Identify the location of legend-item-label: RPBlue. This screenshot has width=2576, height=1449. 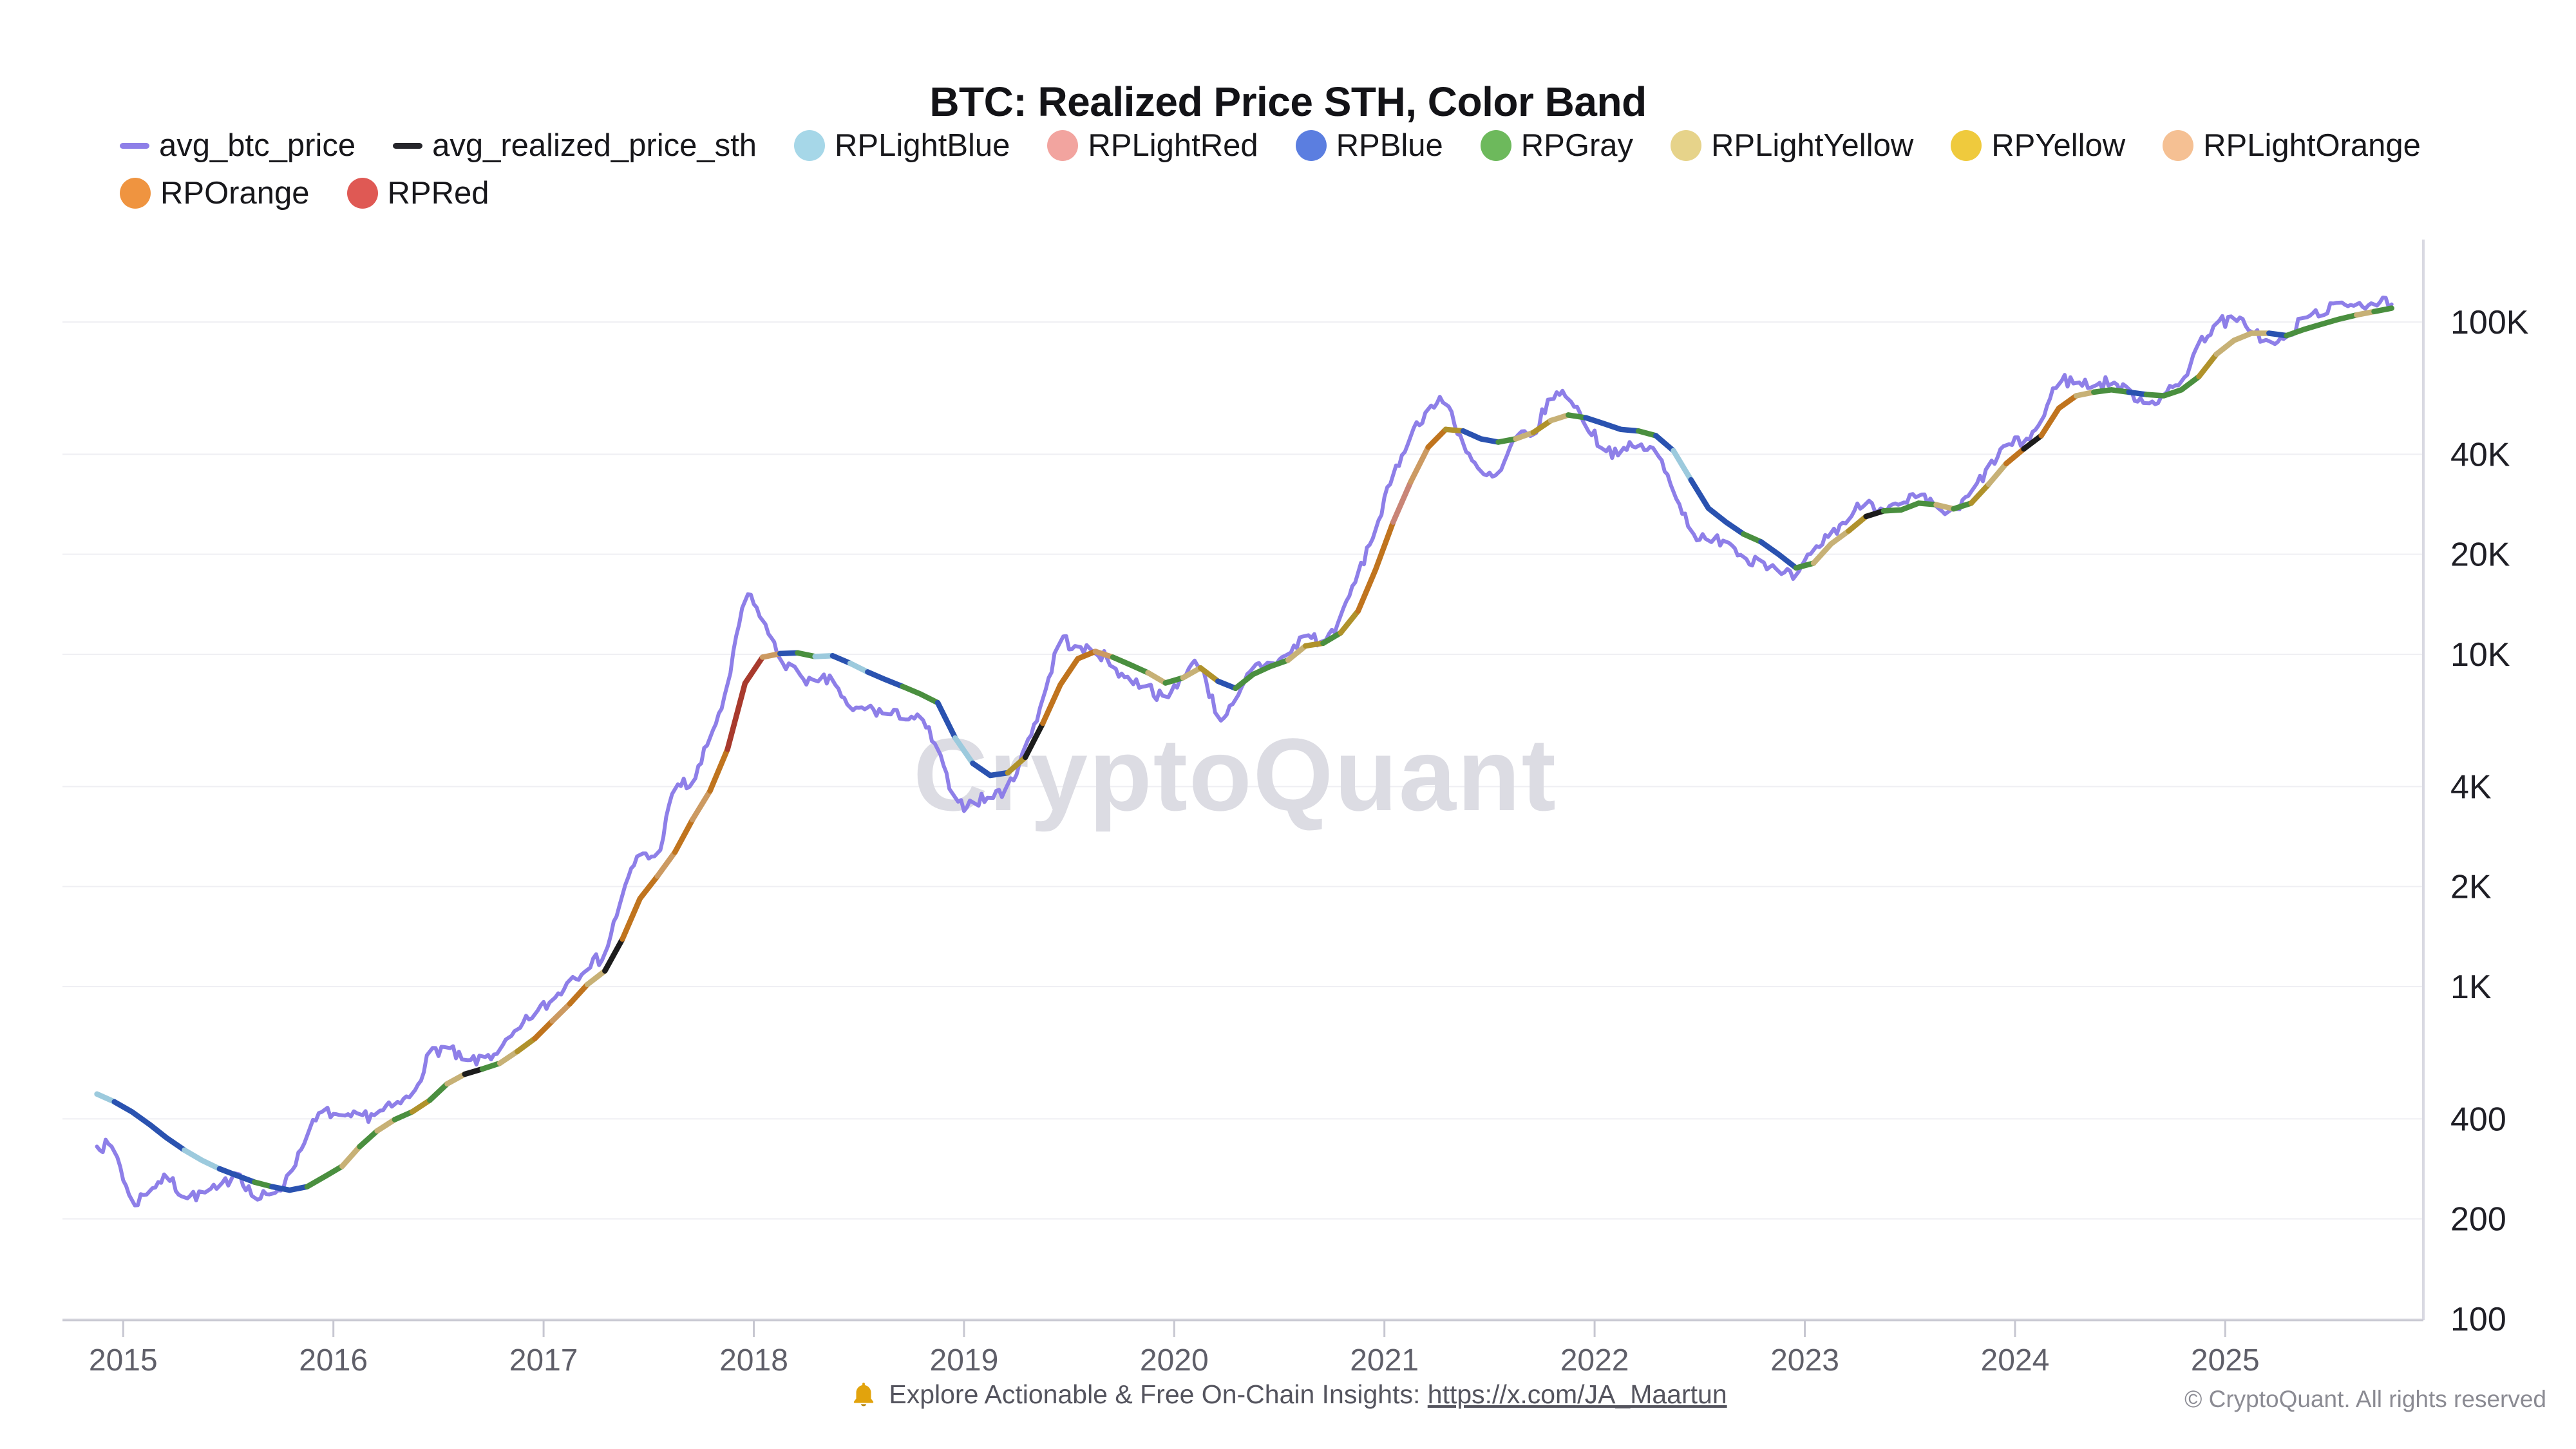
(1389, 145).